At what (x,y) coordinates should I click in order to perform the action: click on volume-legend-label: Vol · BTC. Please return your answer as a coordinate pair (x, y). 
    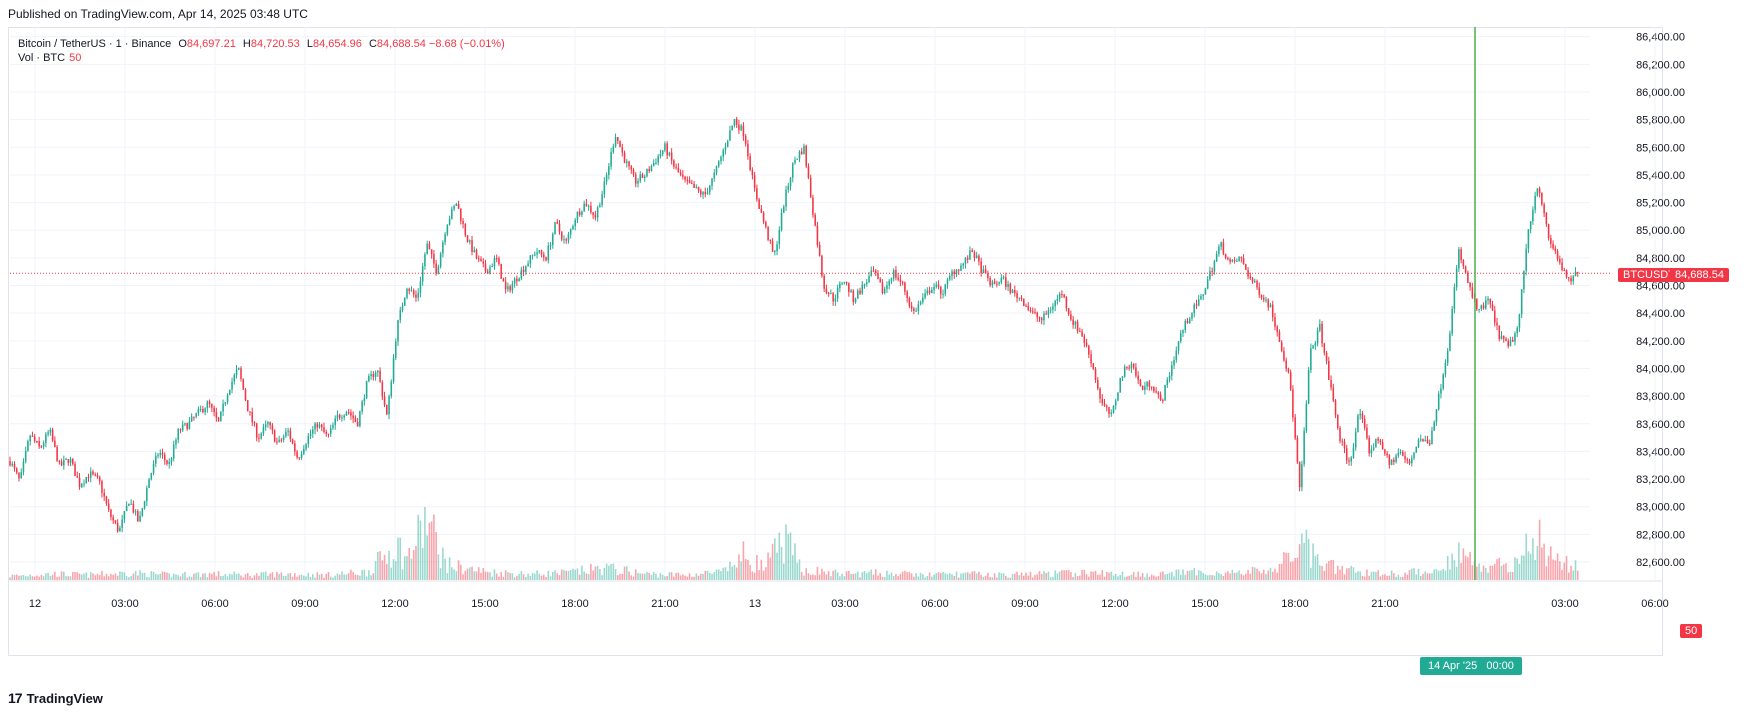
    Looking at the image, I should click on (42, 58).